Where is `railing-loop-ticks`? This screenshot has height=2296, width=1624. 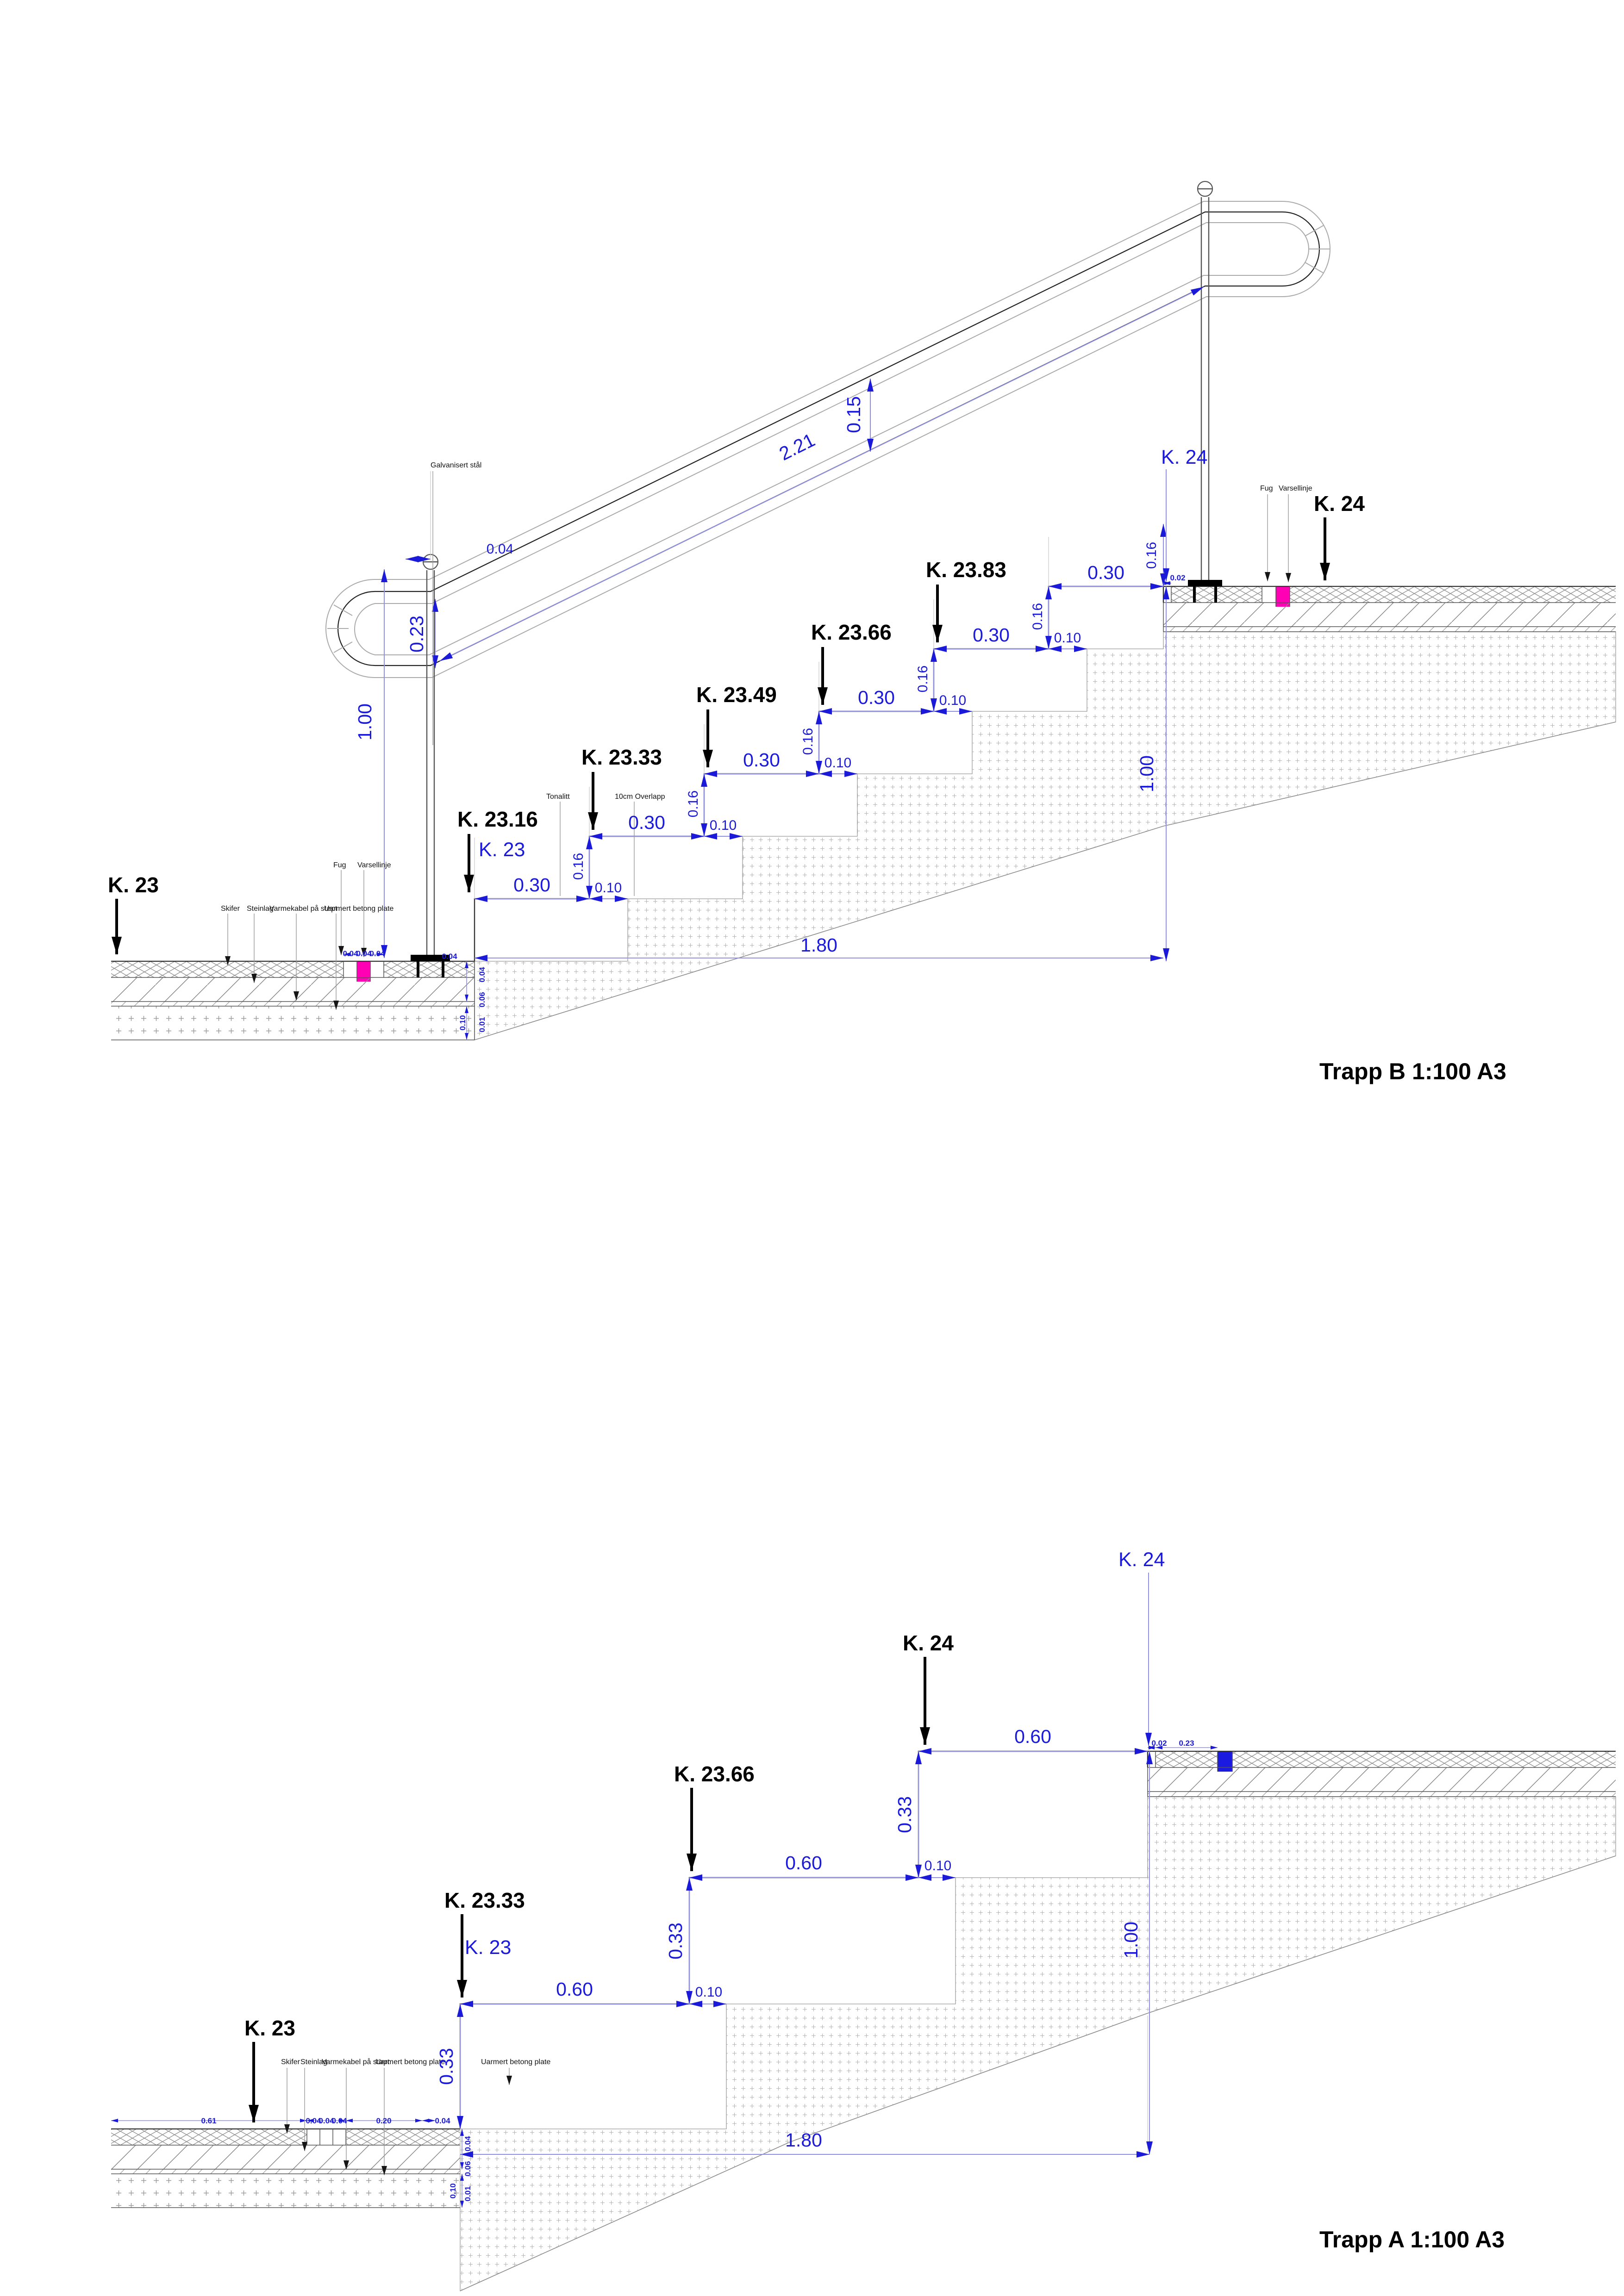
railing-loop-ticks is located at coordinates (828, 439).